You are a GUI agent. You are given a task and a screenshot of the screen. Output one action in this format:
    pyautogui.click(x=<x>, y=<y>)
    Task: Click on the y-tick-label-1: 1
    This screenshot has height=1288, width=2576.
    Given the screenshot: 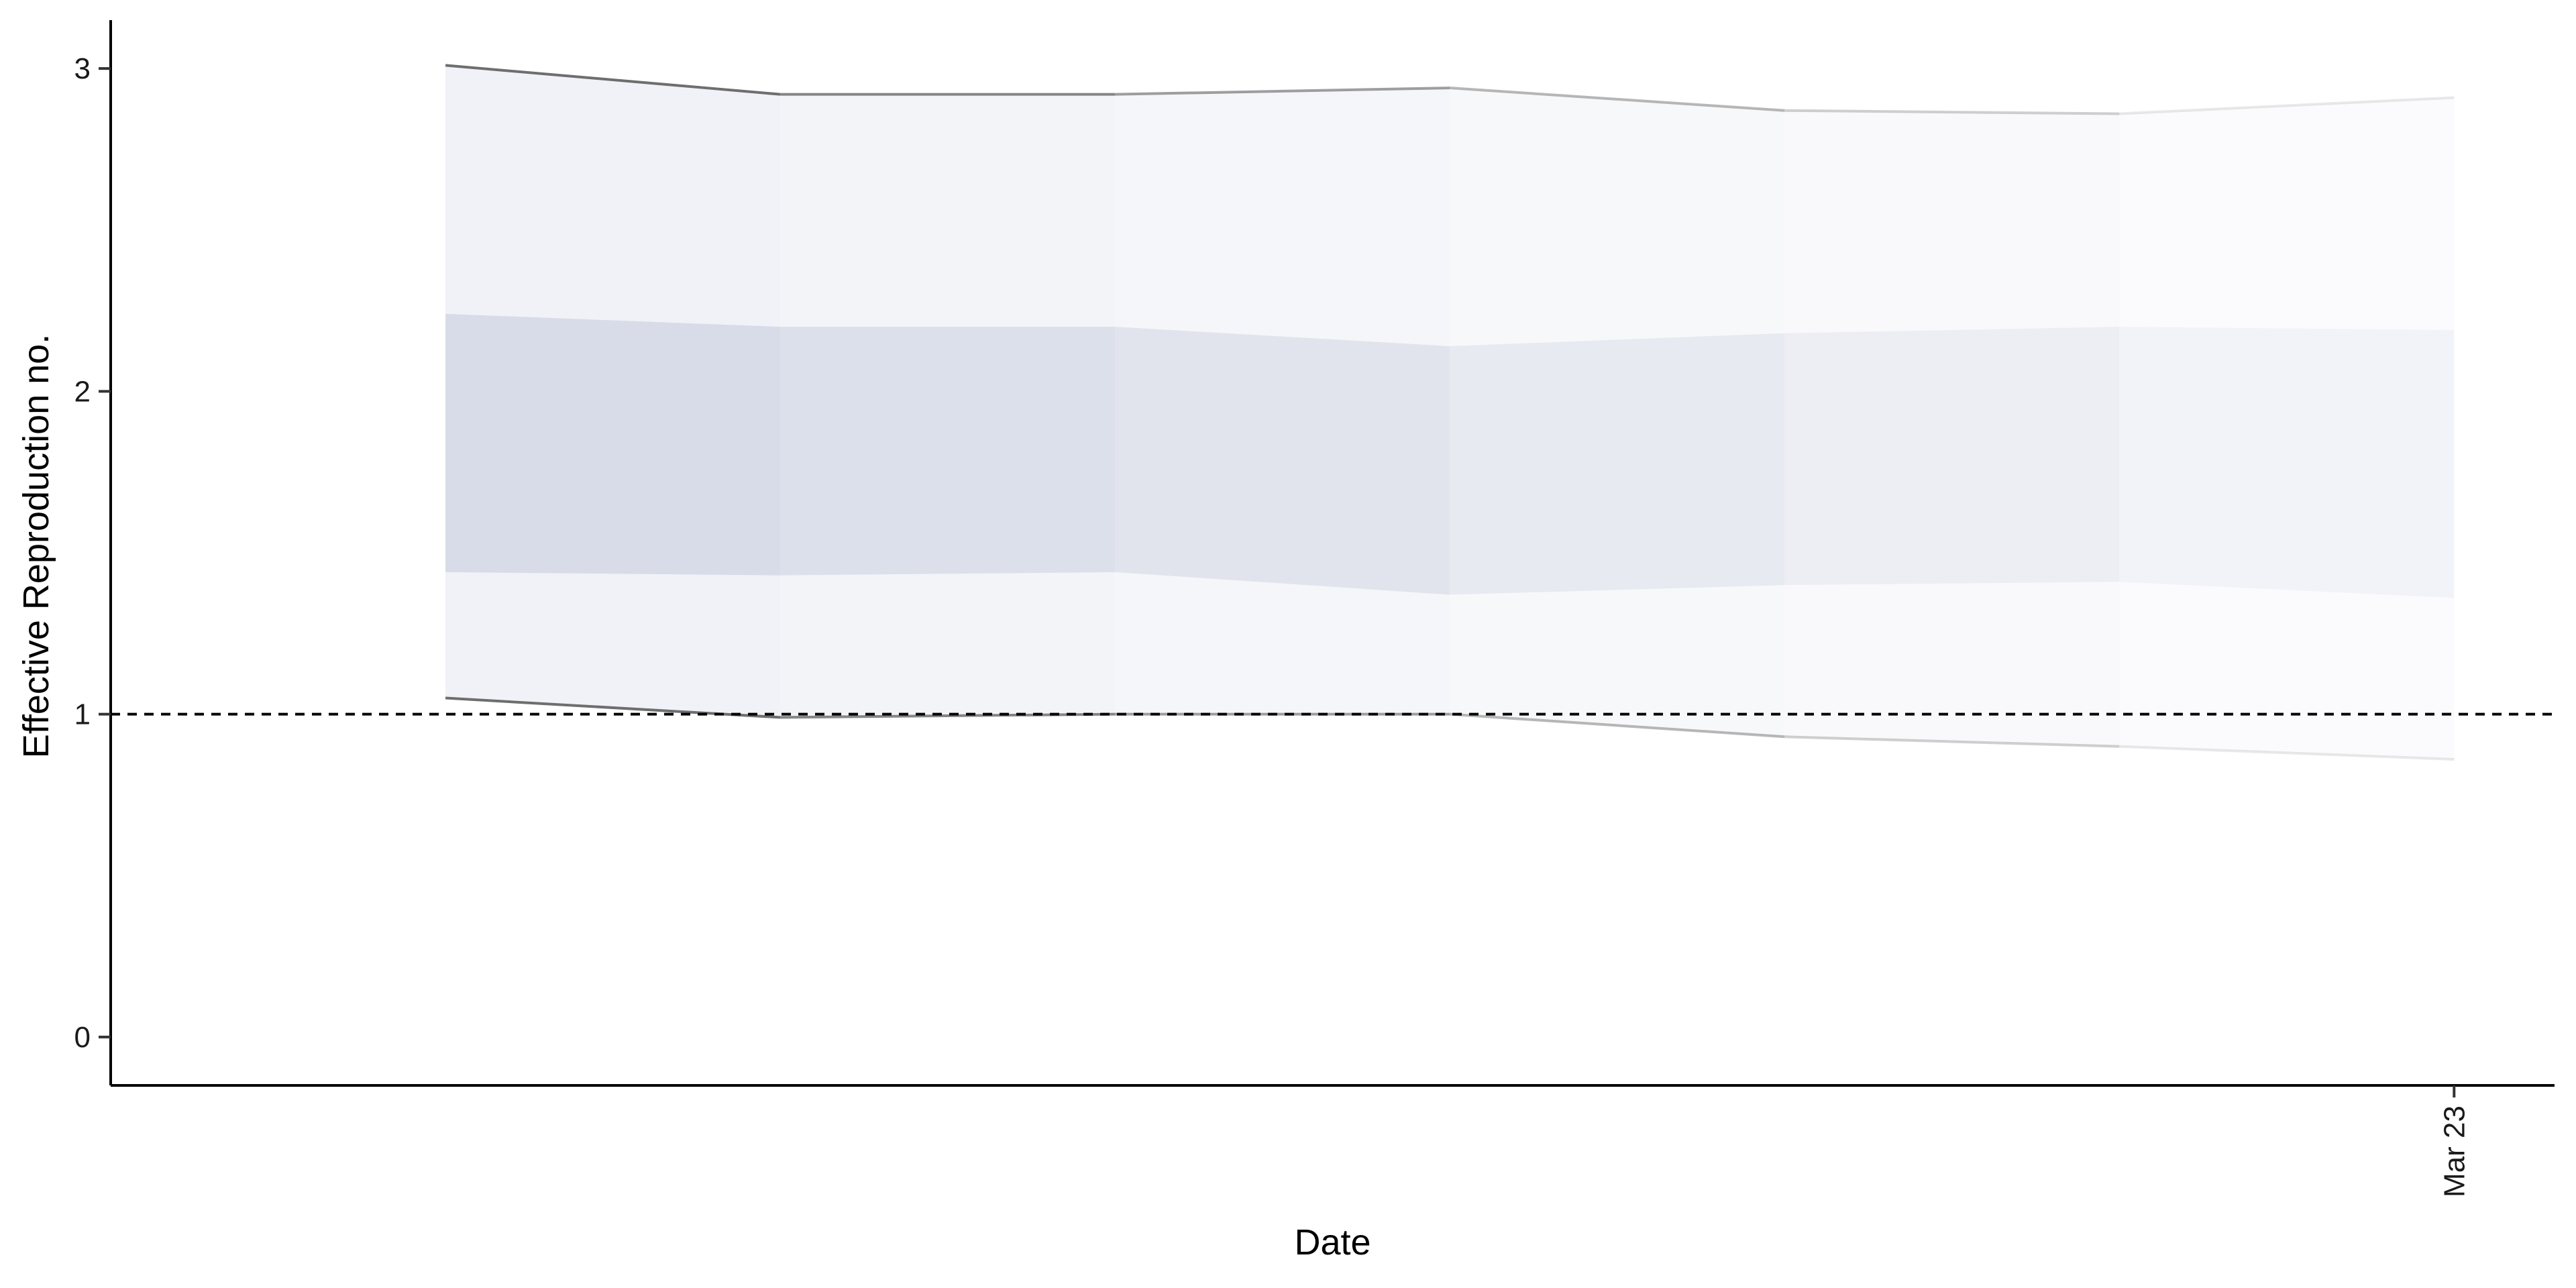 What is the action you would take?
    pyautogui.click(x=82, y=714)
    